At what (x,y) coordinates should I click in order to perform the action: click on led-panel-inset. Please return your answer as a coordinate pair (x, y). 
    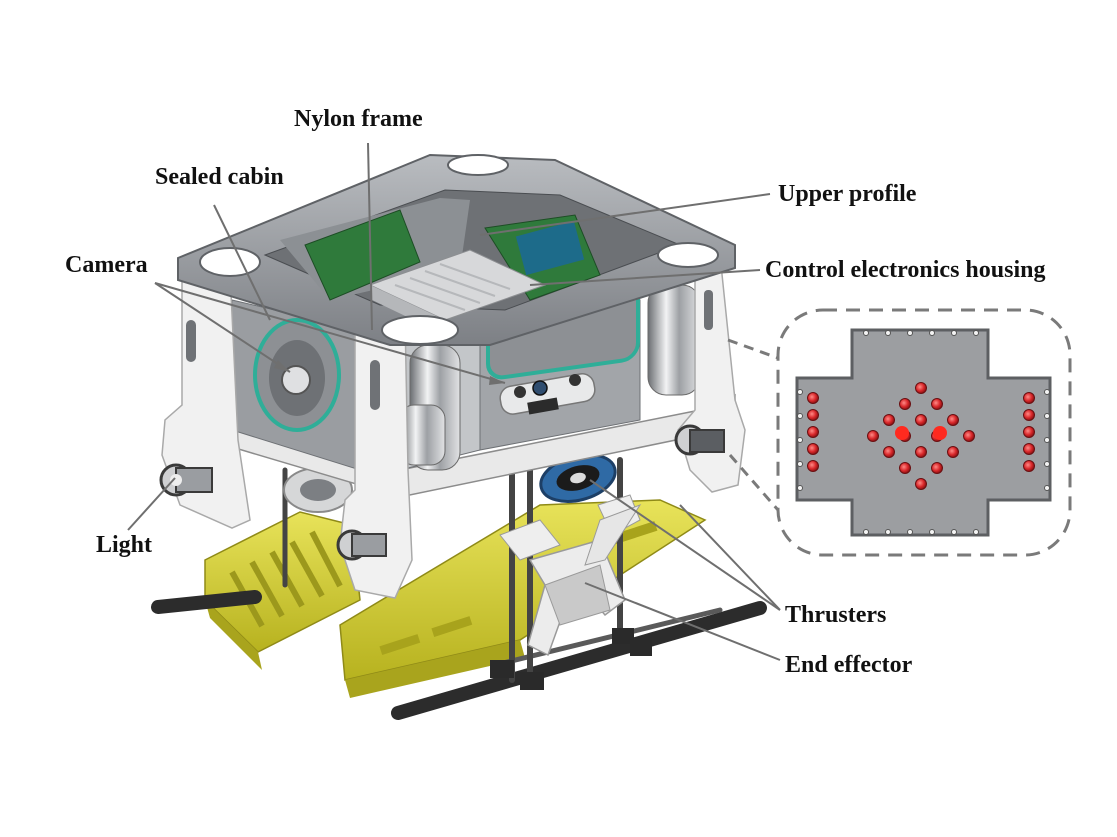
    Looking at the image, I should click on (899, 432).